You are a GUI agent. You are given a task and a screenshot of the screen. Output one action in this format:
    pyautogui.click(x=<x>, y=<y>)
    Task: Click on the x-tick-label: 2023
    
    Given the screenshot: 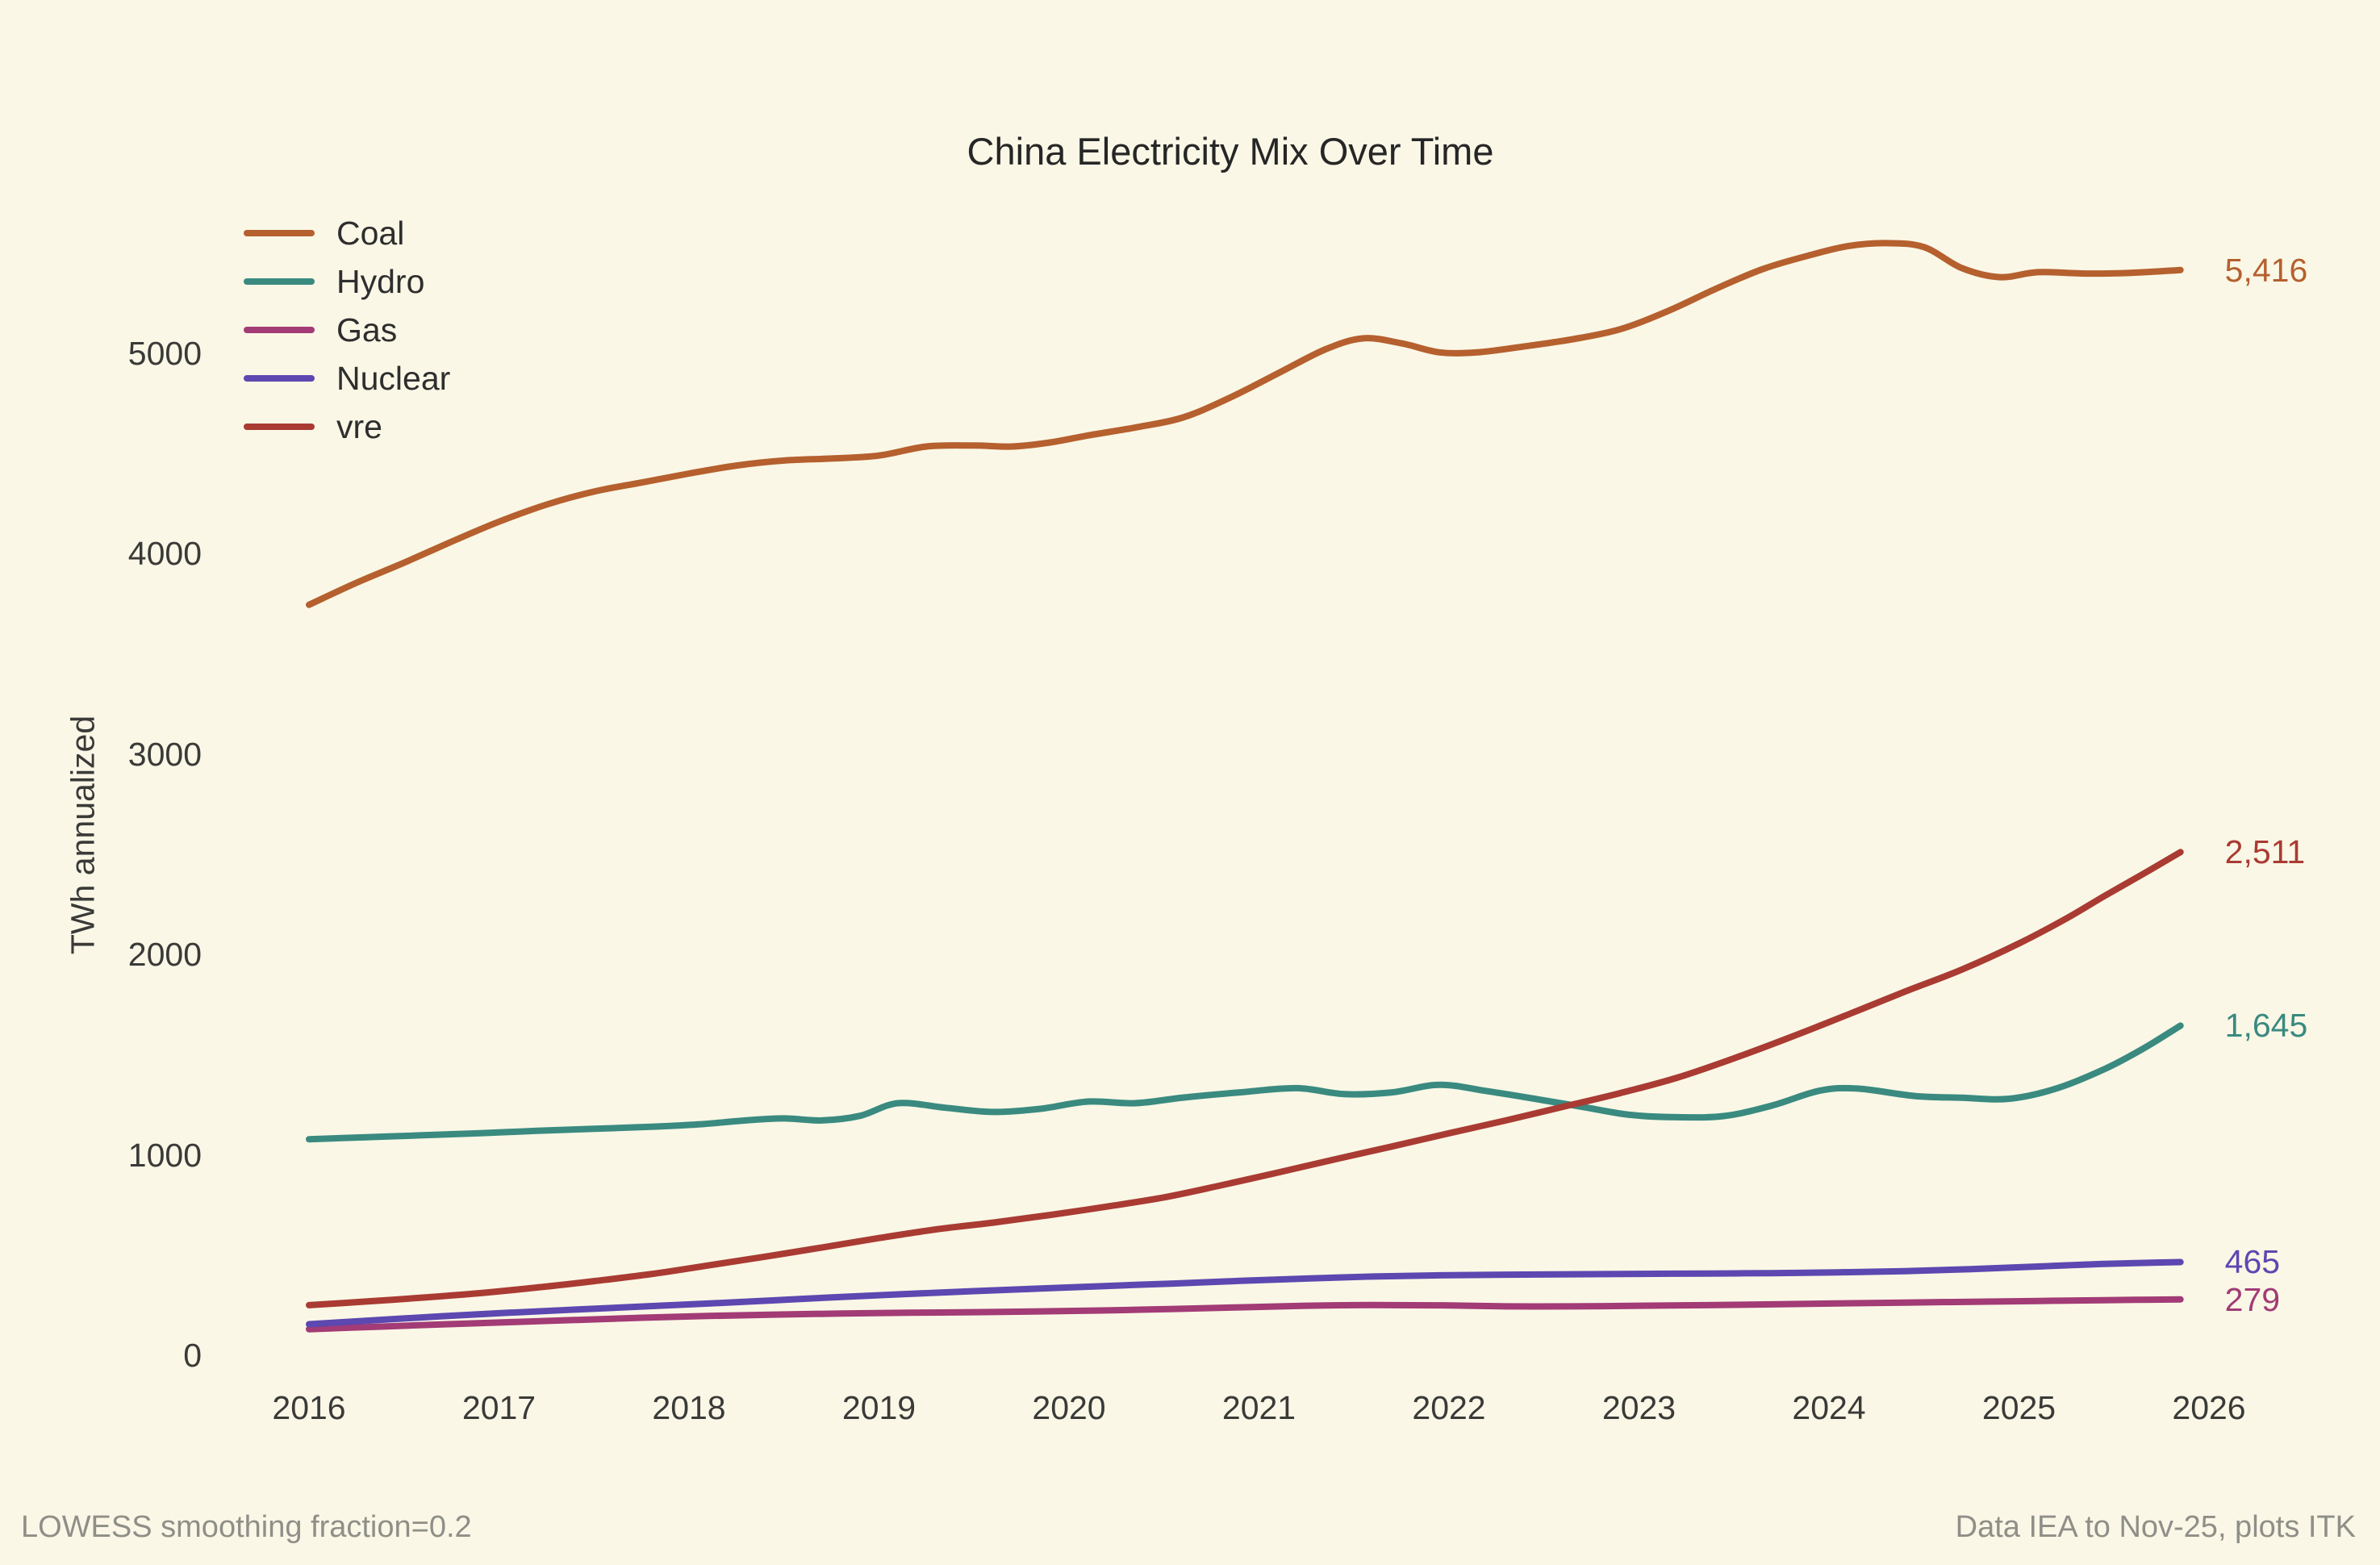 What is the action you would take?
    pyautogui.click(x=1639, y=1407)
    